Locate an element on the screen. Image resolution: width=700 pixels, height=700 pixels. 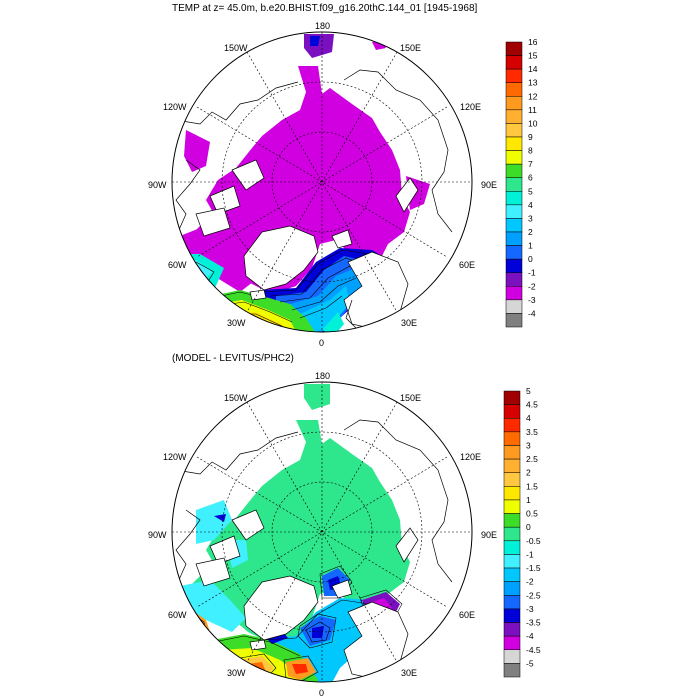
colorbar-tick-label: -2.5 is located at coordinates (533, 595).